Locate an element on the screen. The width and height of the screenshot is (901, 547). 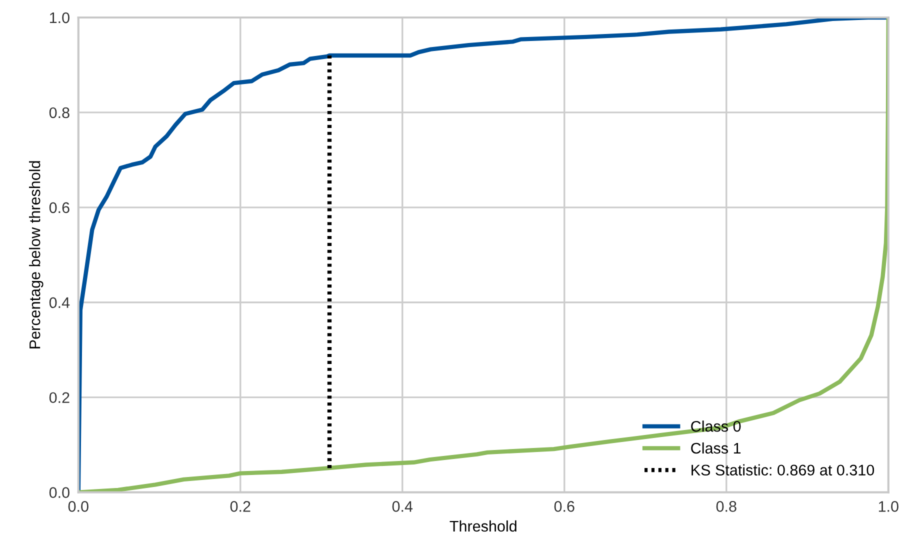
x-tick-label: 0.6 is located at coordinates (564, 506).